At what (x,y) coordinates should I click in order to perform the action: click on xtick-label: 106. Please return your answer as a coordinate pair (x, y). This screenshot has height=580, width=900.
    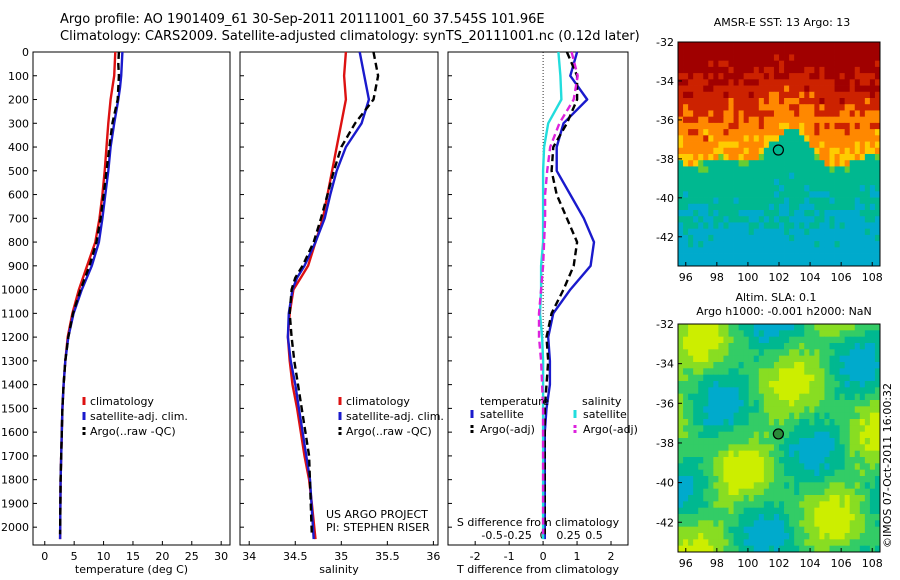
    Looking at the image, I should click on (841, 277).